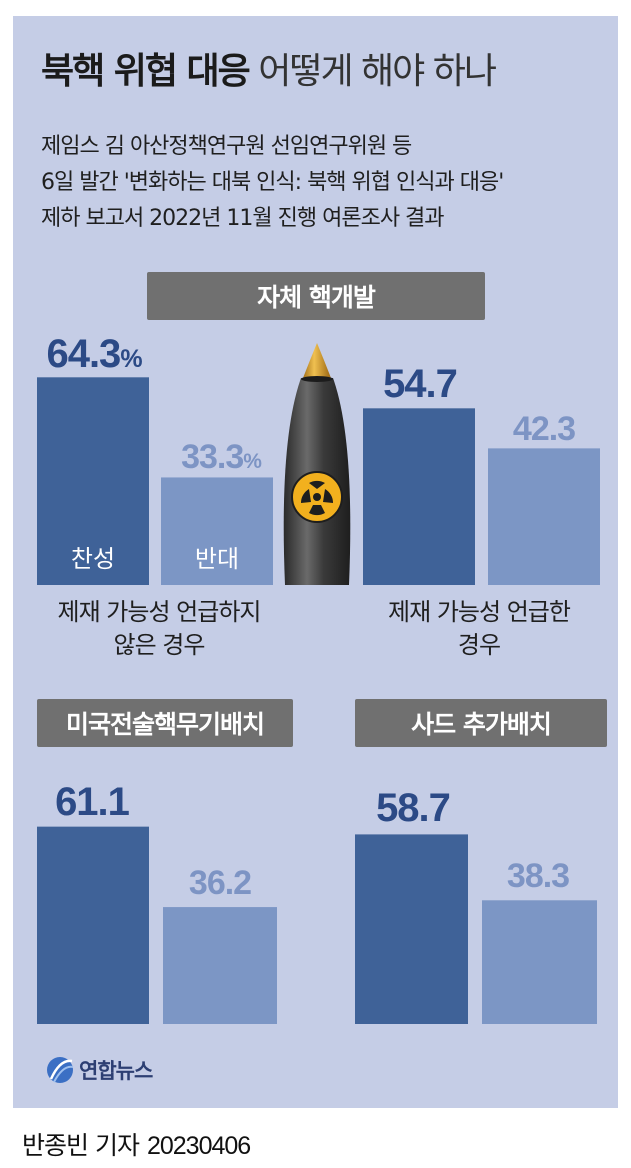  I want to click on footer-credit: 반종빈 기자 20230406, so click(136, 1144).